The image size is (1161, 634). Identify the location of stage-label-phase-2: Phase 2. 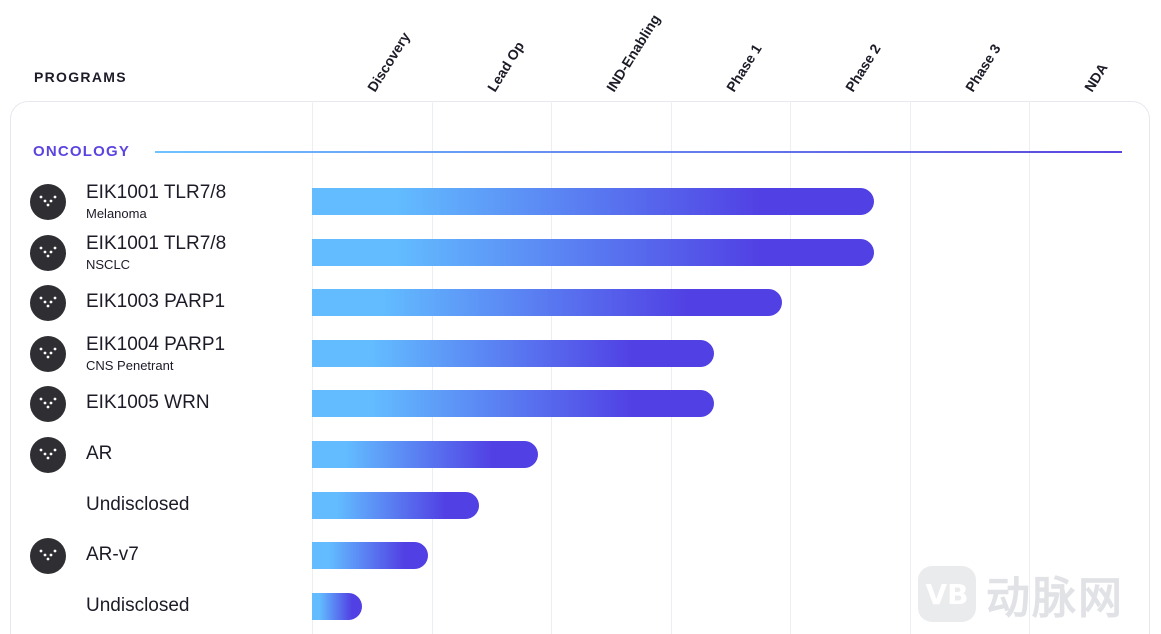
(863, 68).